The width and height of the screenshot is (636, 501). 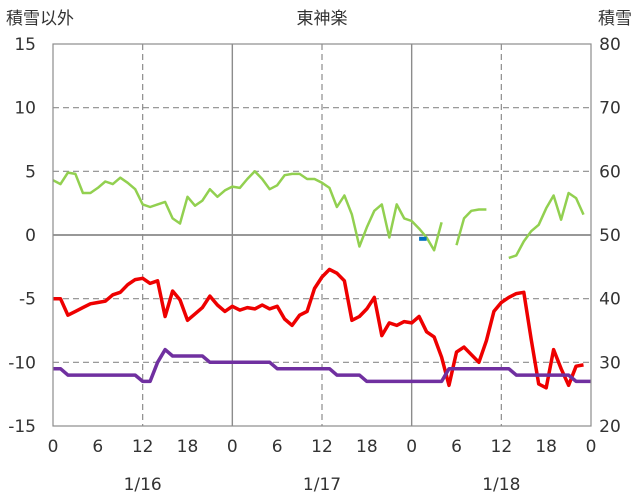 What do you see at coordinates (22, 363) in the screenshot?
I see `left-y-tick-label: -10` at bounding box center [22, 363].